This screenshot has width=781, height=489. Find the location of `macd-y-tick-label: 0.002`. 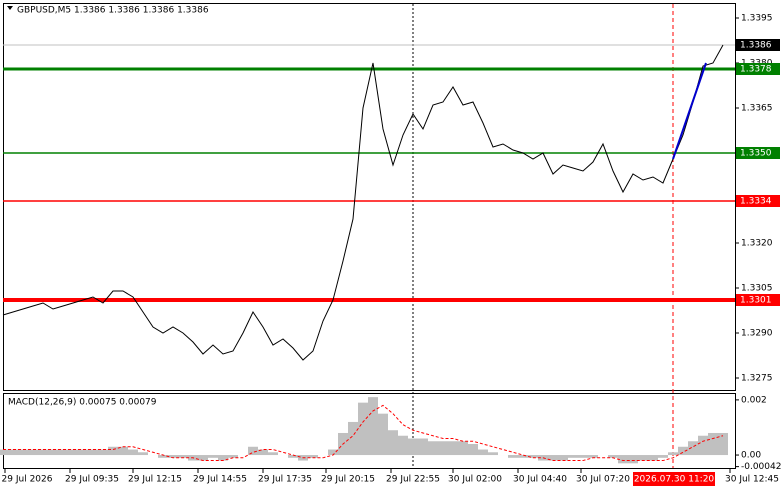

macd-y-tick-label: 0.002 is located at coordinates (754, 400).